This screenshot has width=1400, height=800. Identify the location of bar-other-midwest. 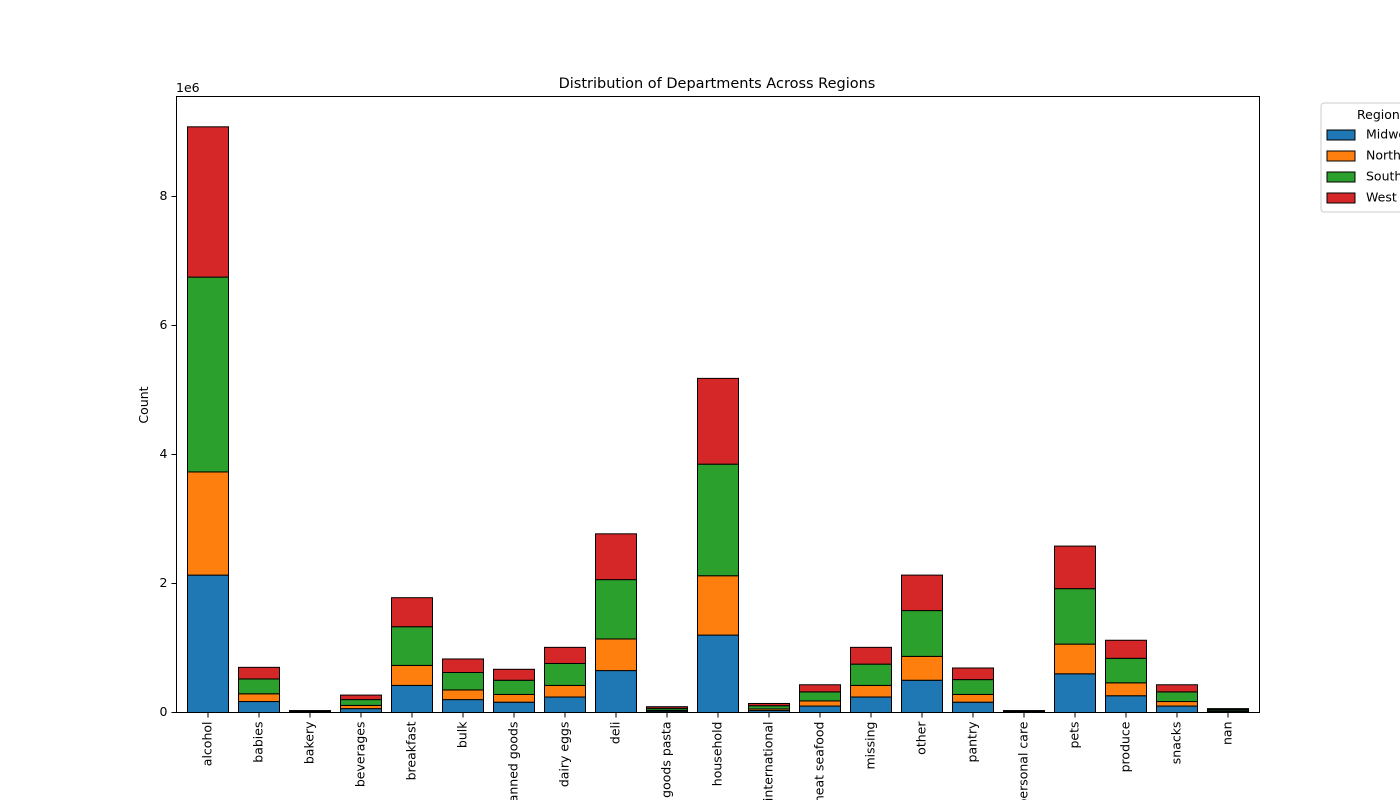
(922, 696).